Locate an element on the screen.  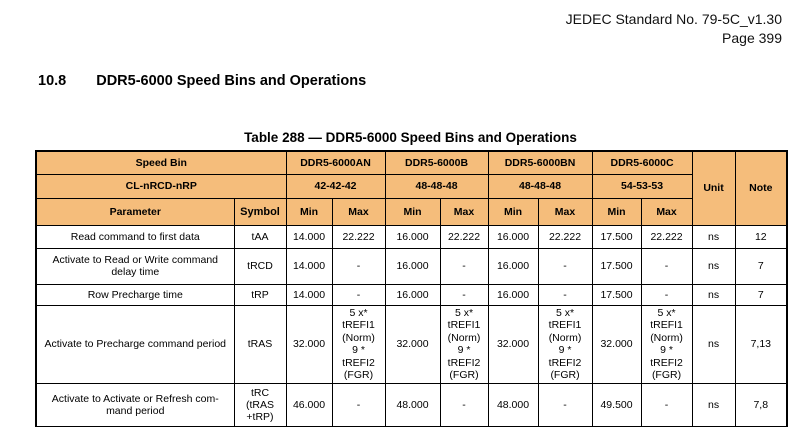
page-number: Page 399 is located at coordinates (752, 37).